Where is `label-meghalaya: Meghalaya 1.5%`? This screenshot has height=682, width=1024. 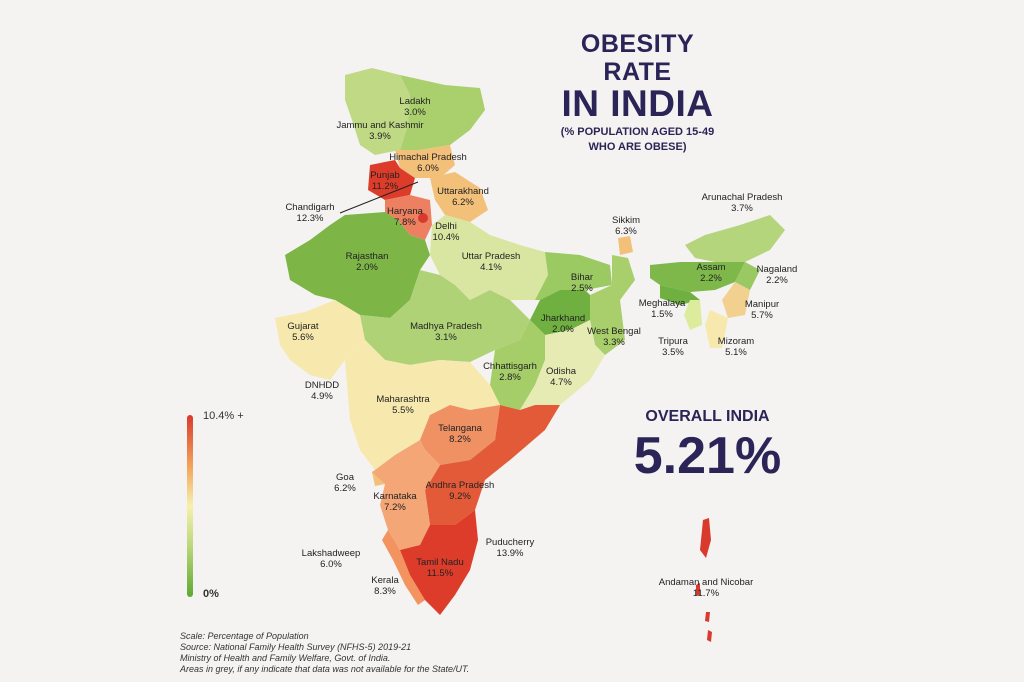 label-meghalaya: Meghalaya 1.5% is located at coordinates (662, 309).